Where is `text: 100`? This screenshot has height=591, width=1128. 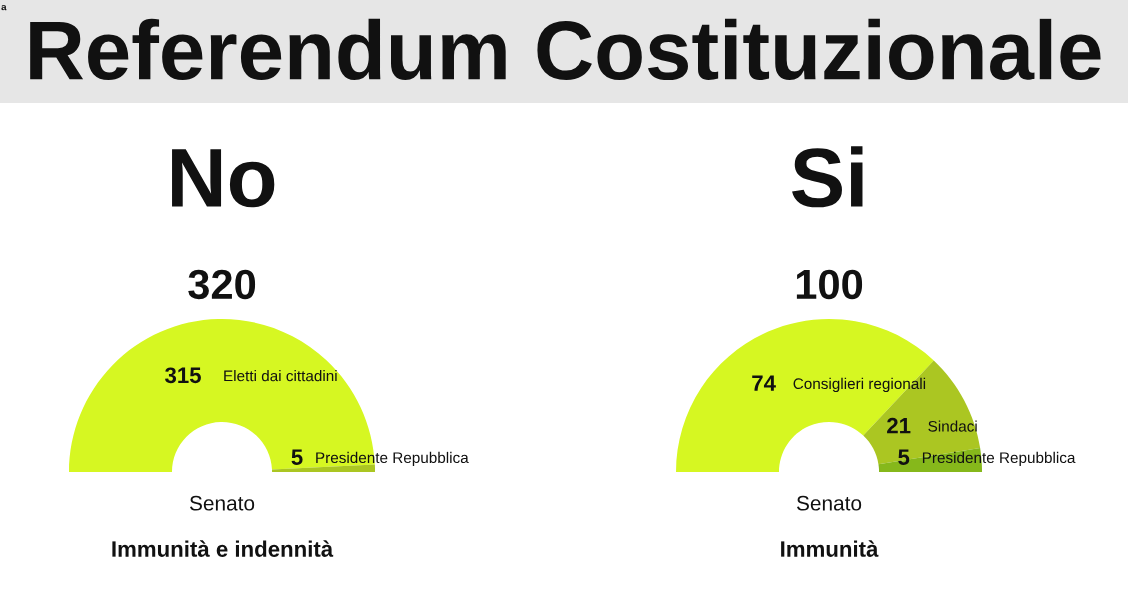 text: 100 is located at coordinates (829, 284).